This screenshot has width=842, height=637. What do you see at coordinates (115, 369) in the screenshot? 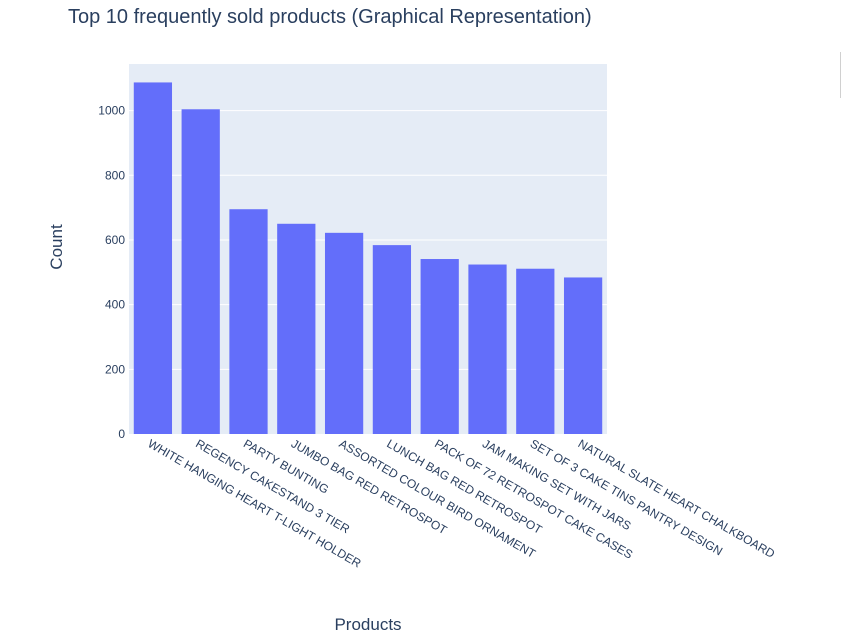
I see `y-tick-label: 200` at bounding box center [115, 369].